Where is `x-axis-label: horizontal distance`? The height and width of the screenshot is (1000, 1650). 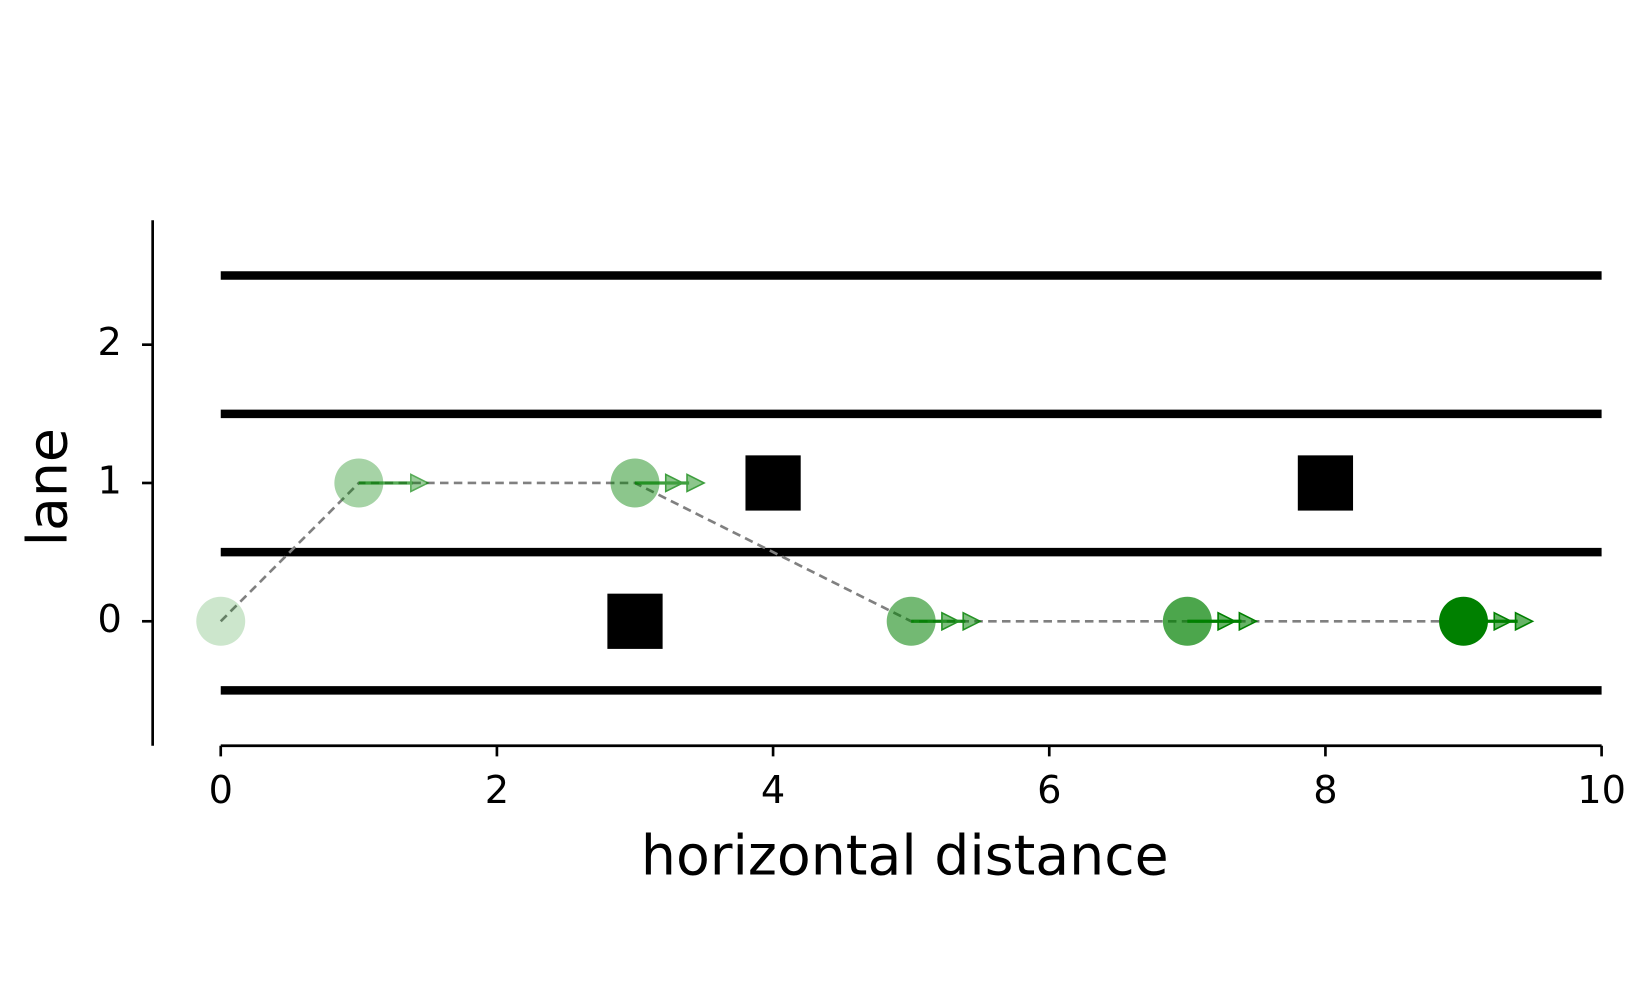 x-axis-label: horizontal distance is located at coordinates (905, 857).